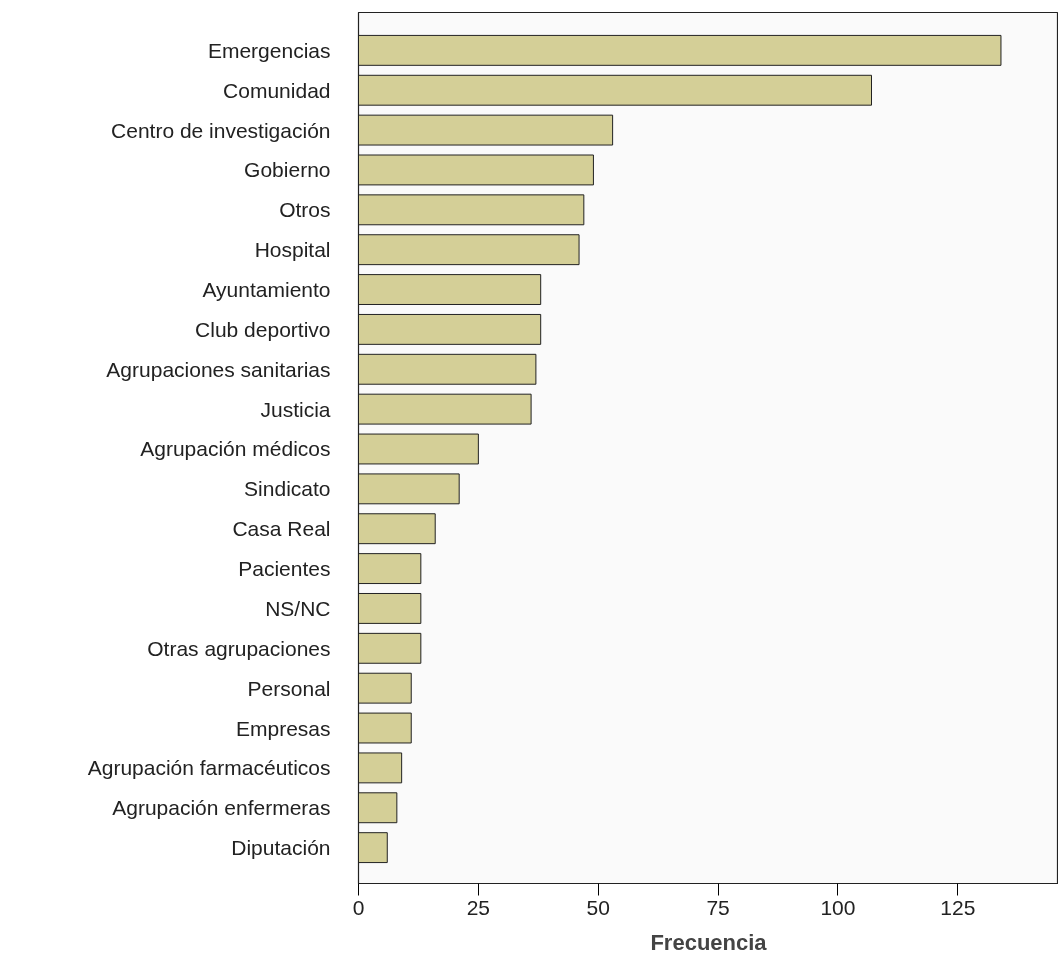 The width and height of the screenshot is (1058, 978). What do you see at coordinates (718, 907) in the screenshot?
I see `x-tick-label: 75` at bounding box center [718, 907].